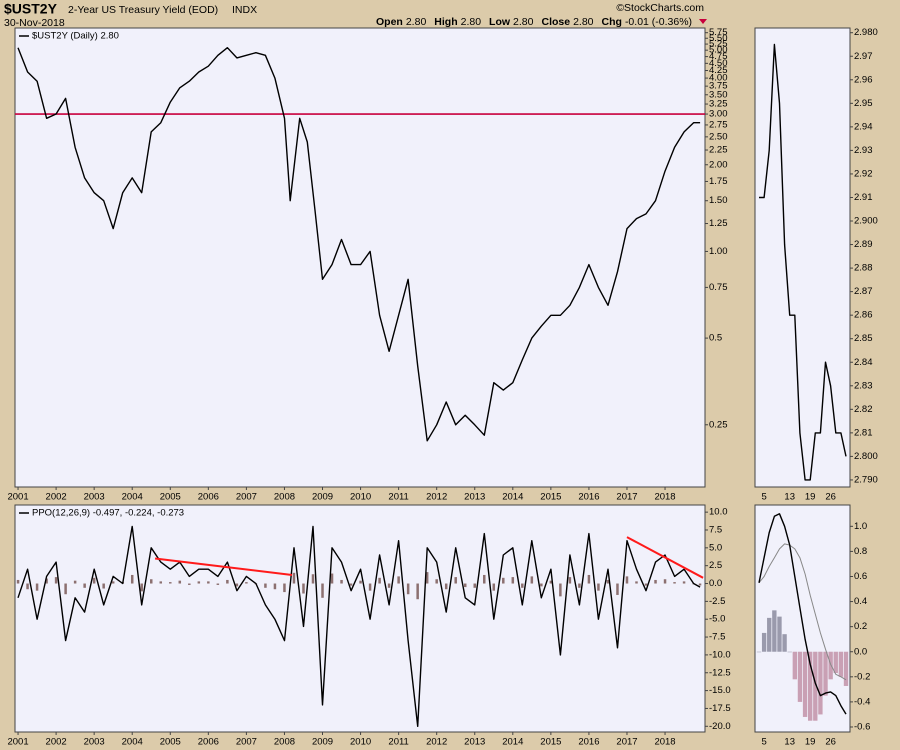 The image size is (900, 750). I want to click on quote-label: Open, so click(389, 22).